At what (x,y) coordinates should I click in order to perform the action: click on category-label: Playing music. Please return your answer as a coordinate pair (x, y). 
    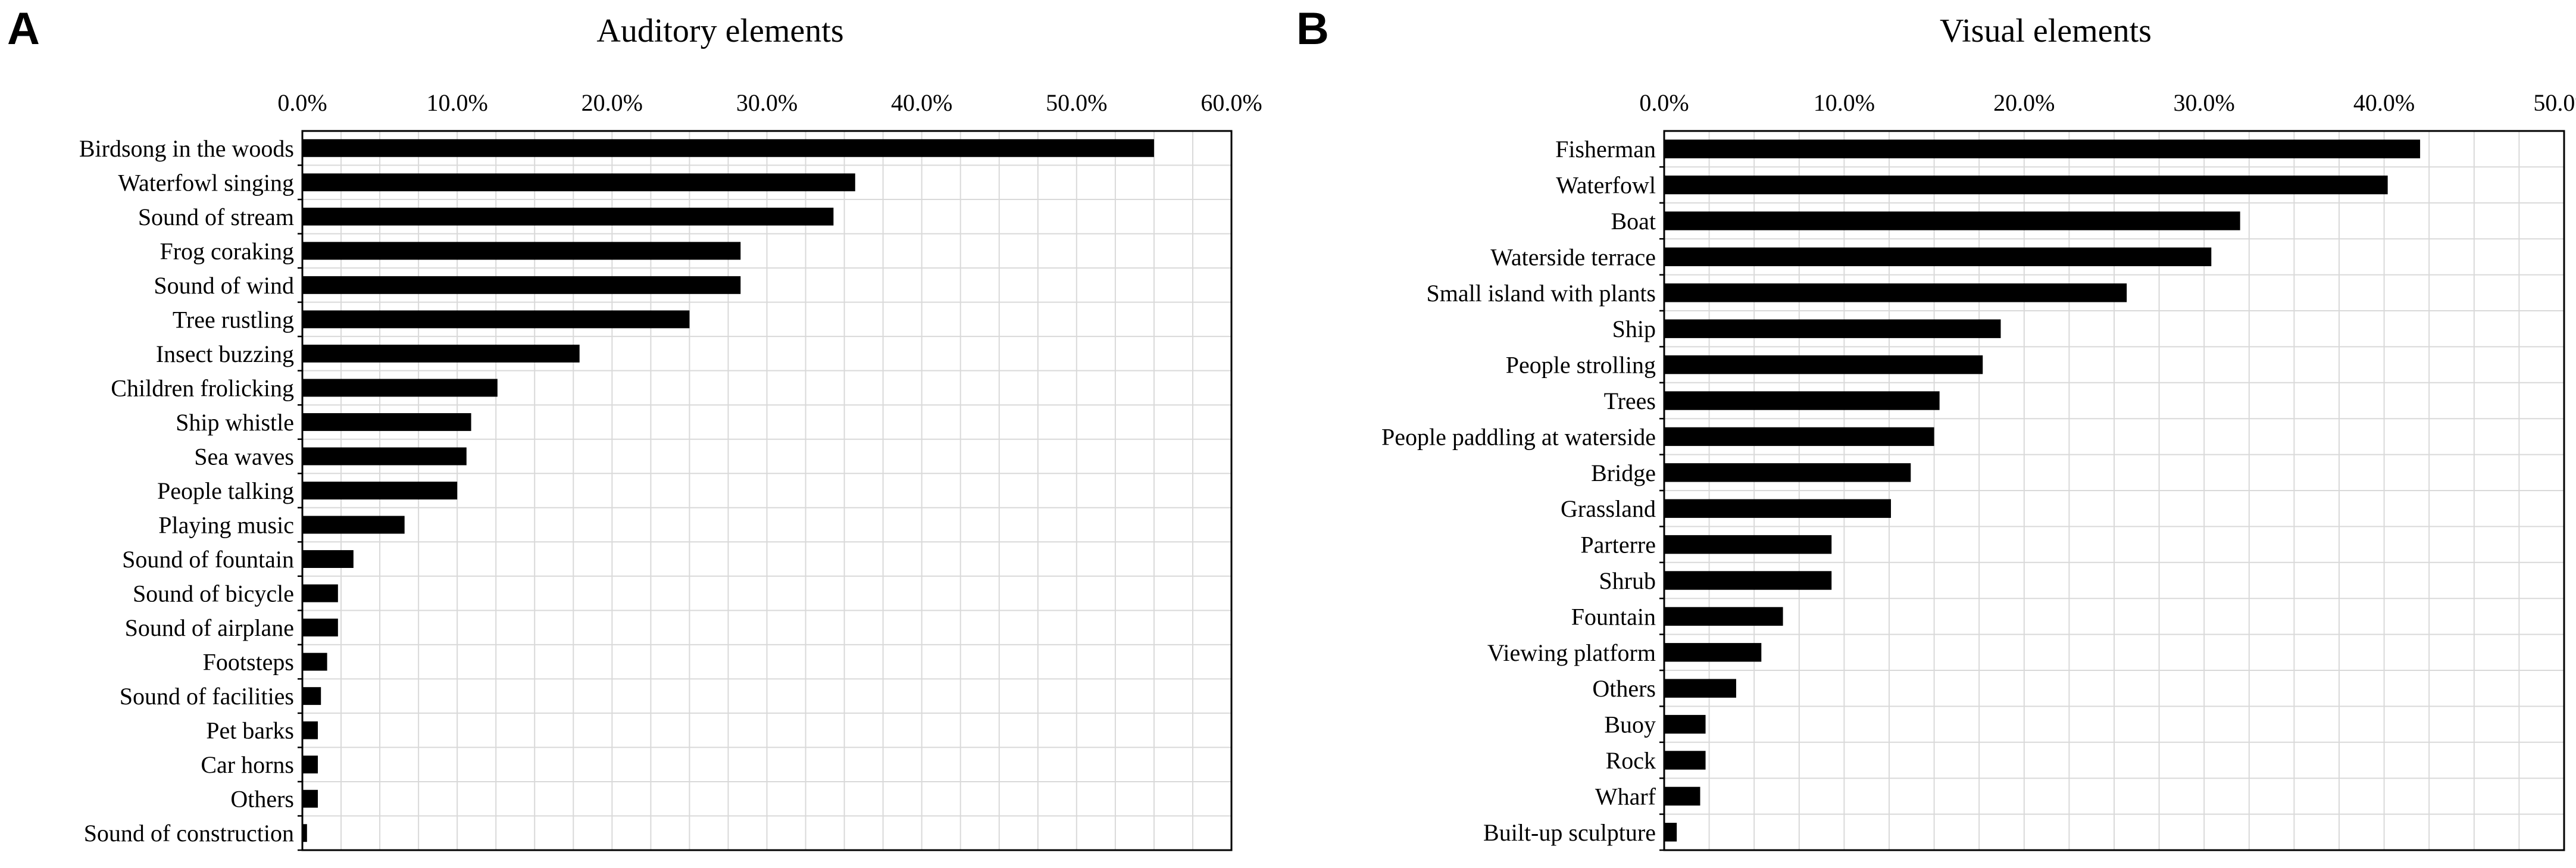
    Looking at the image, I should click on (226, 525).